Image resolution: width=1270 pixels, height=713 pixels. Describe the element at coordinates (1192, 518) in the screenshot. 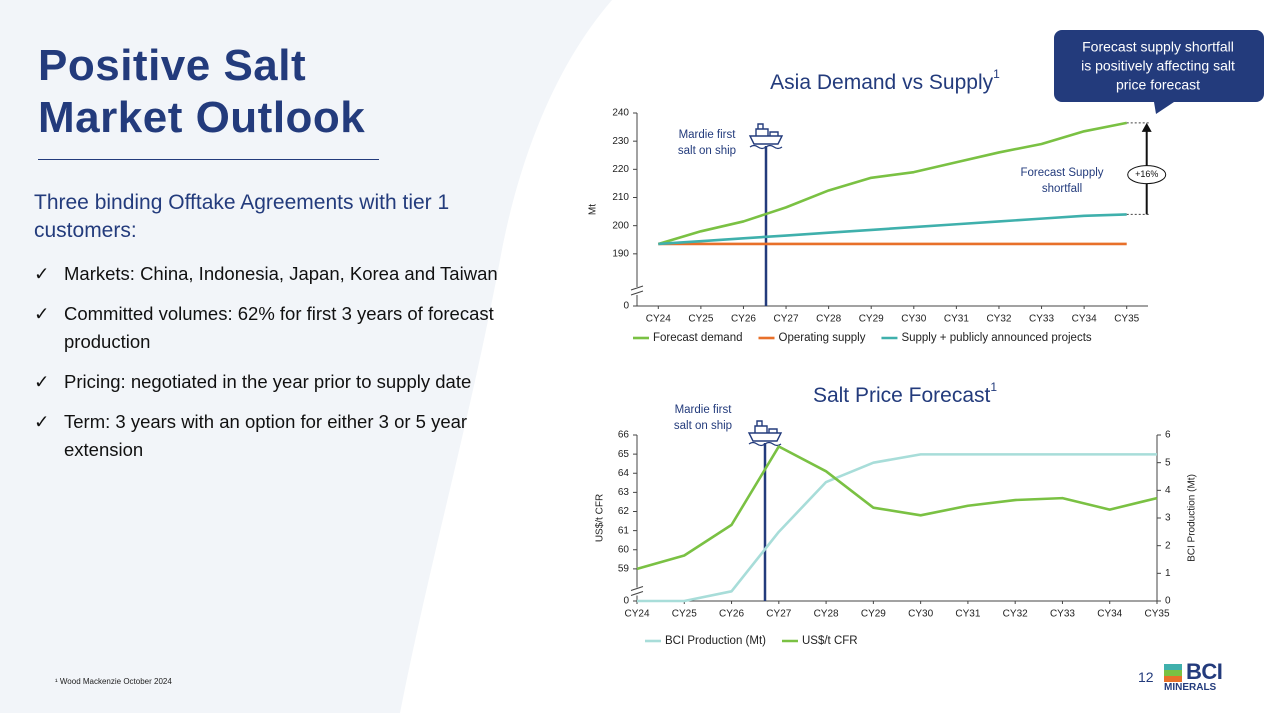

I see `y2-axis-label: BCI Production (Mt)` at that location.